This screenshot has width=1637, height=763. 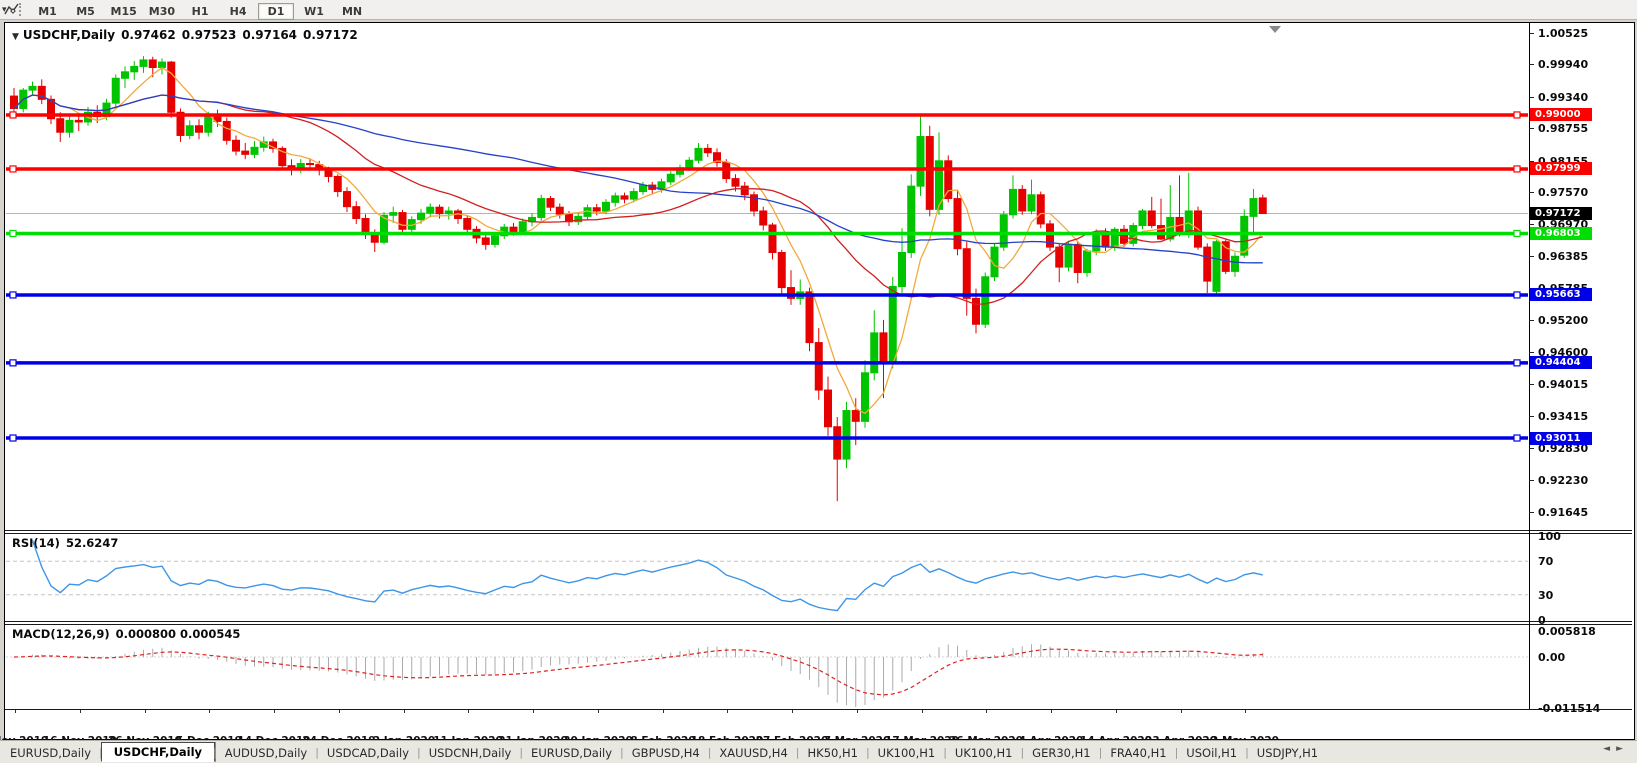 What do you see at coordinates (1552, 657) in the screenshot?
I see `macd-scale-label: 0.00` at bounding box center [1552, 657].